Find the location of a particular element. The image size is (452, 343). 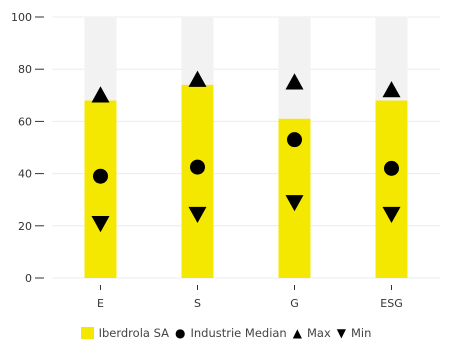

bar-esg is located at coordinates (391, 189).